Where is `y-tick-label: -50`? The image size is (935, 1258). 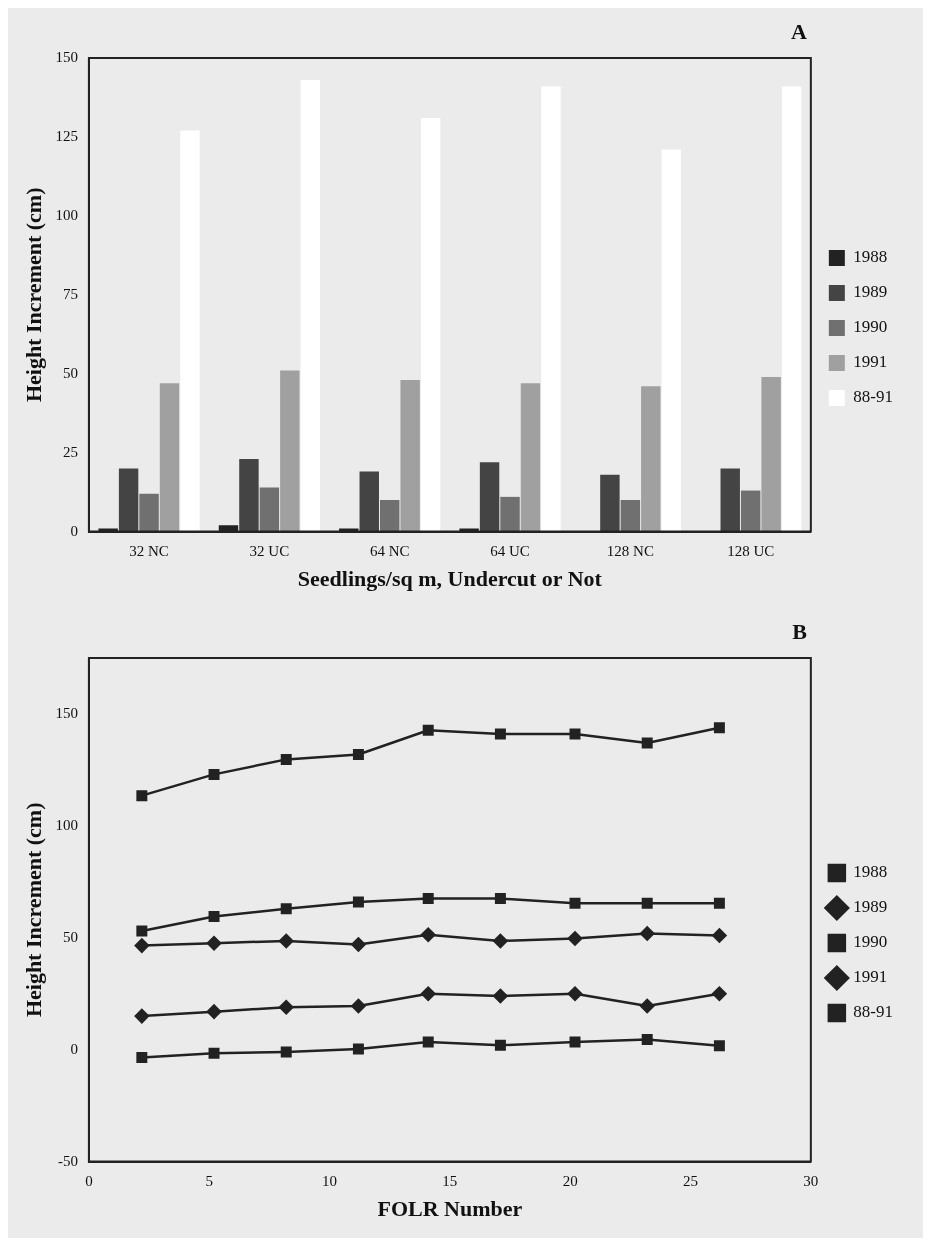
y-tick-label: -50 is located at coordinates (67, 1160).